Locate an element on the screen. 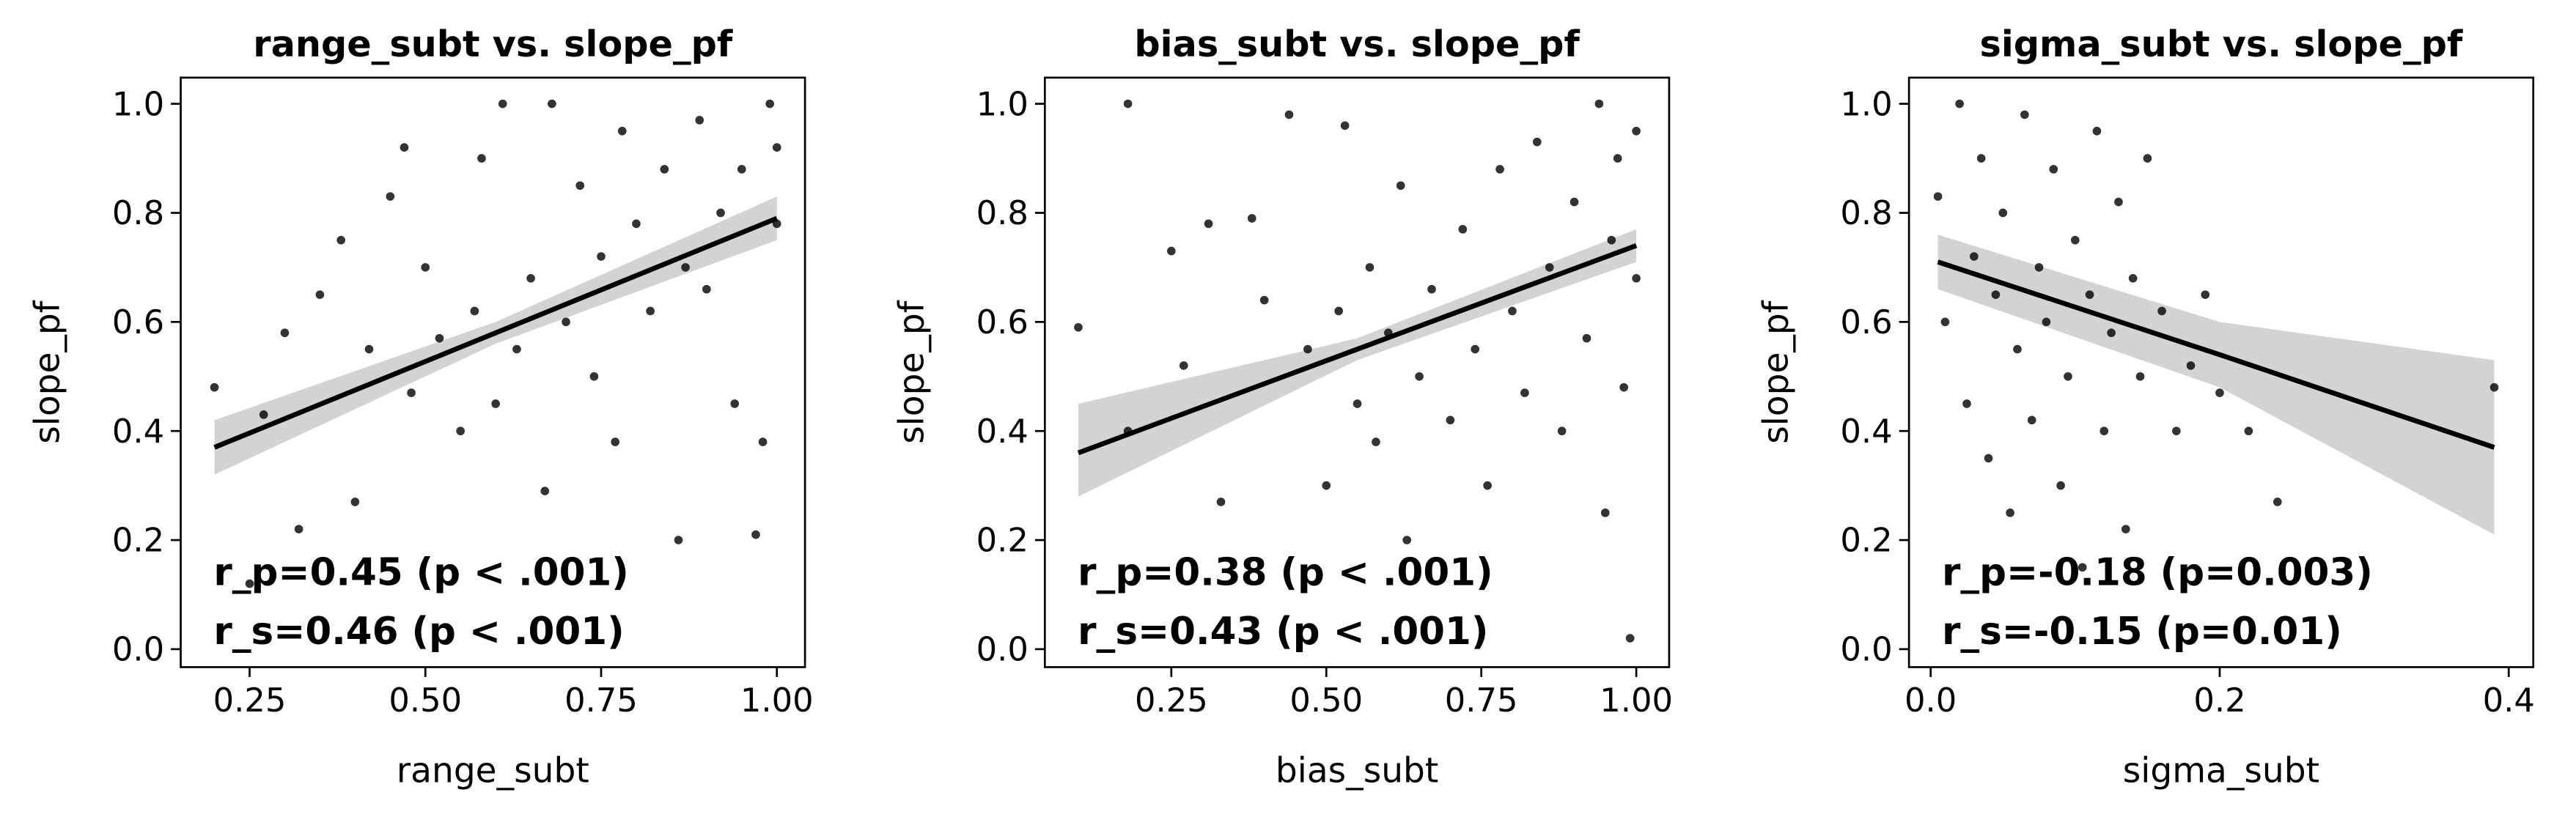 Image resolution: width=2576 pixels, height=817 pixels. annotation: r_p=0.45 (p < .001) is located at coordinates (421, 572).